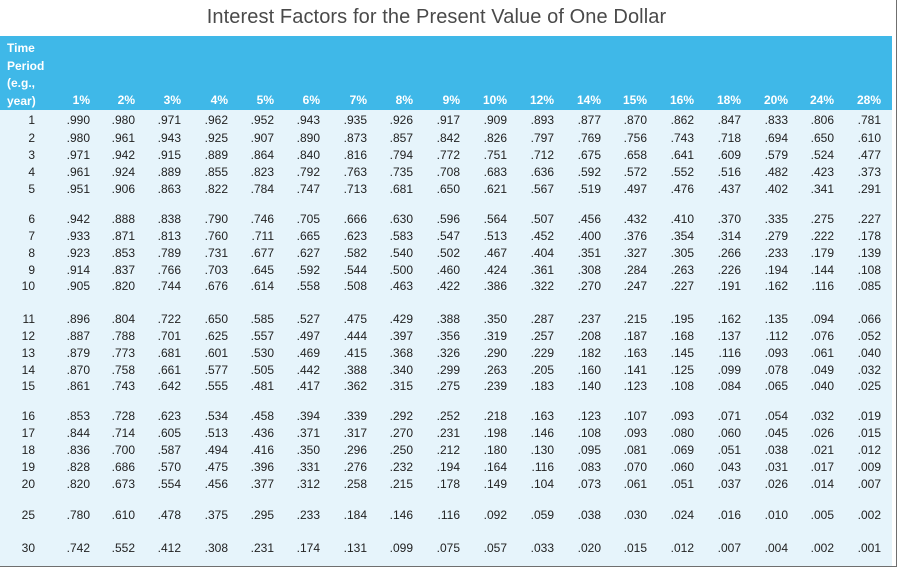 This screenshot has height=568, width=898. Describe the element at coordinates (308, 450) in the screenshot. I see `factor-cell: .350` at that location.